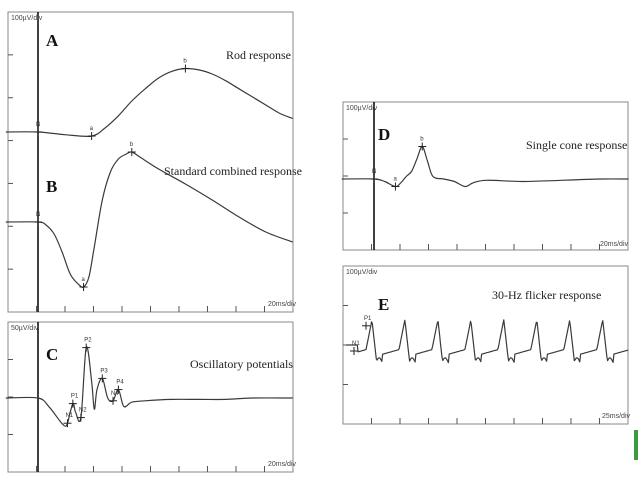  Describe the element at coordinates (69, 416) in the screenshot. I see `marker-c-n1-label: N1` at that location.